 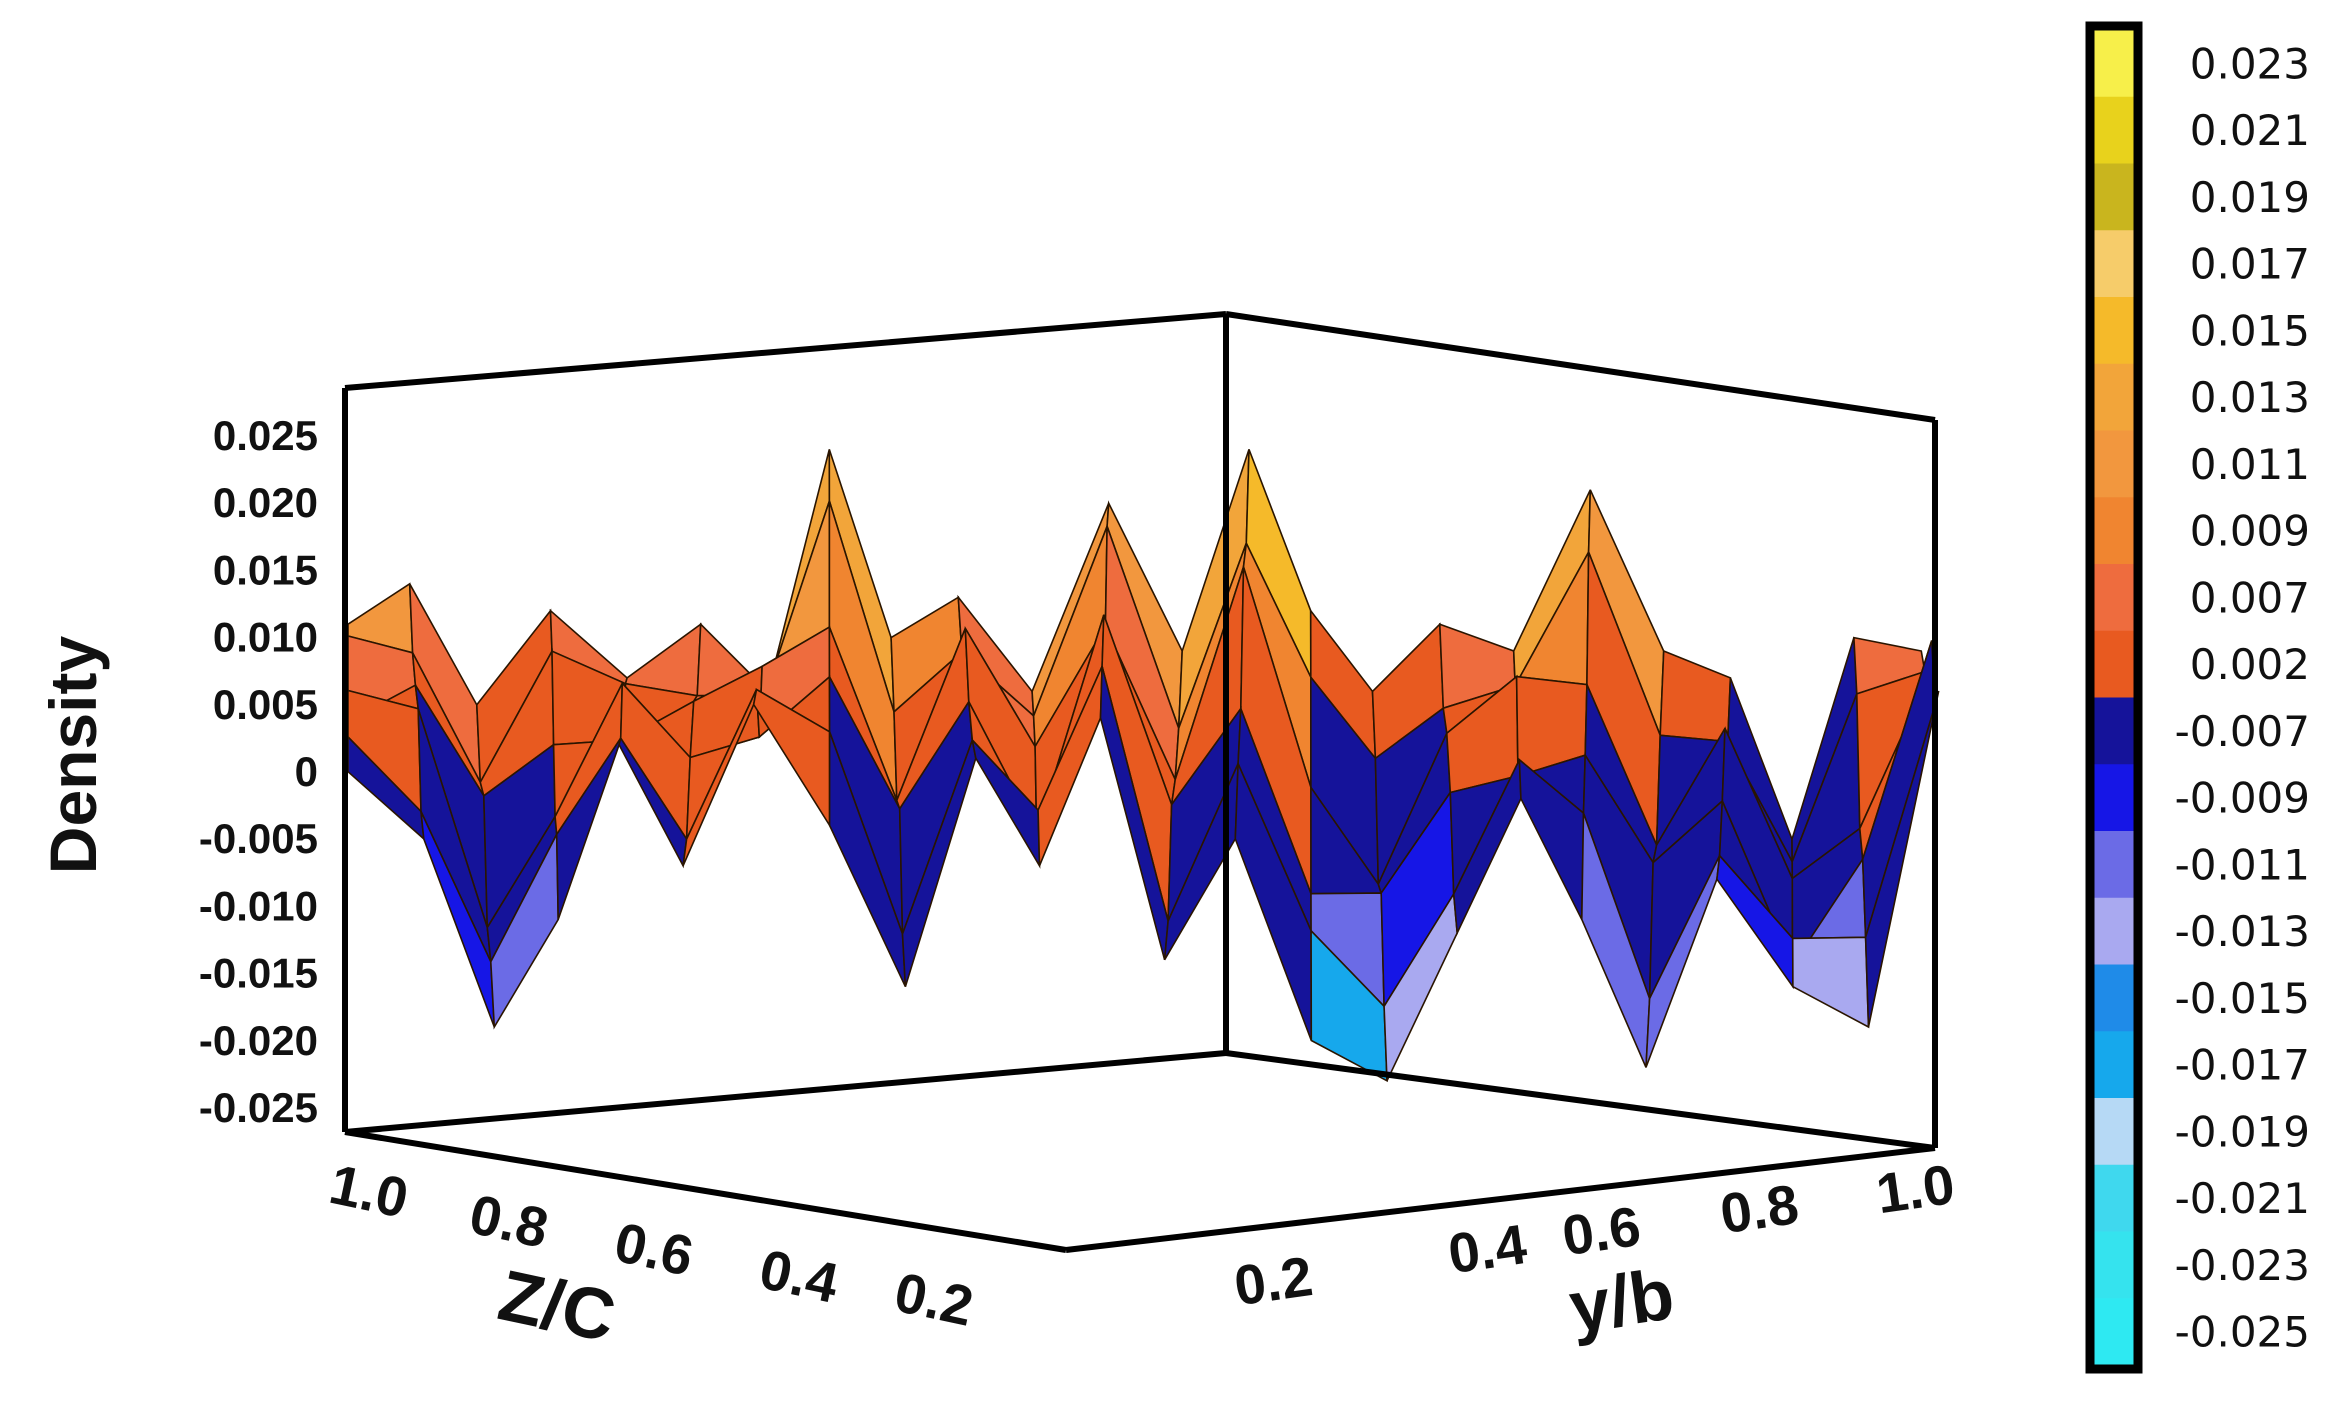 I want to click on colorbar-label: 0.017, so click(x=2250, y=264).